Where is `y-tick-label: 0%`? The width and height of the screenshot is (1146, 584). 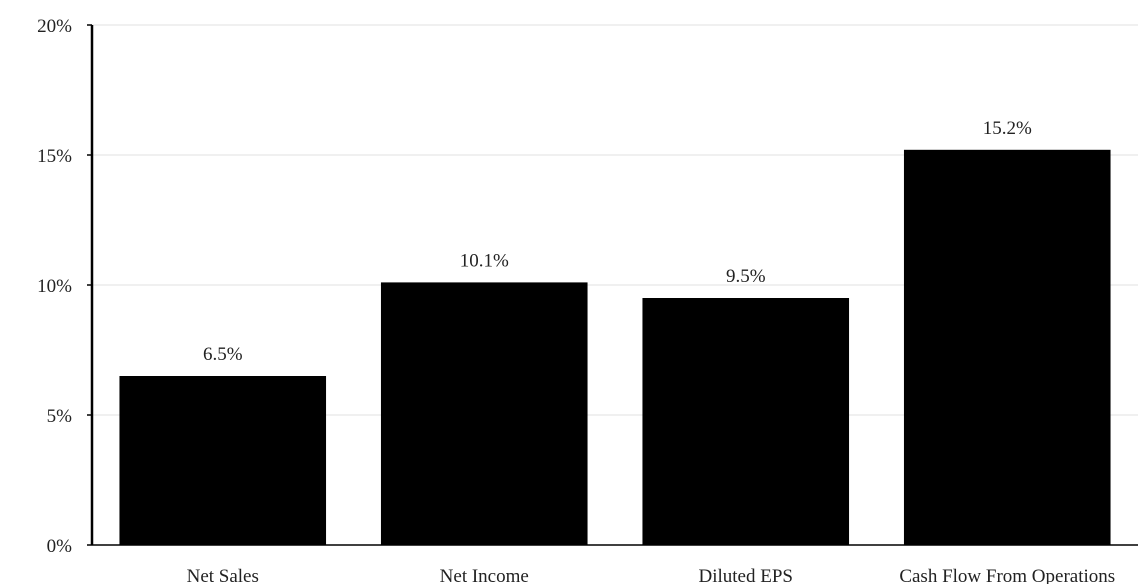 y-tick-label: 0% is located at coordinates (60, 546).